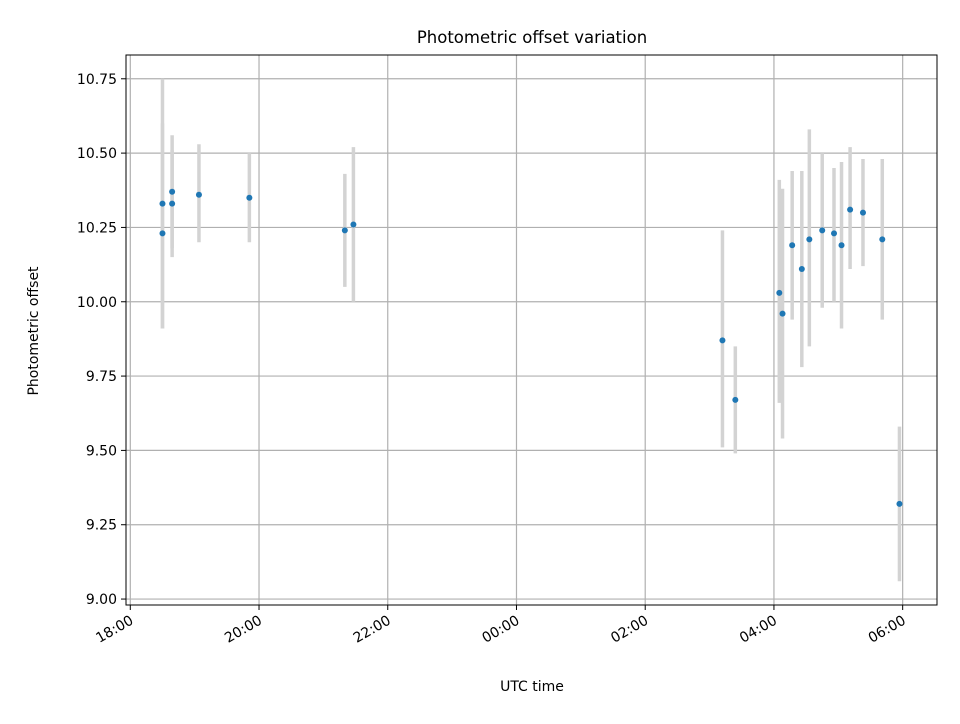 This screenshot has width=960, height=724. Describe the element at coordinates (101, 377) in the screenshot. I see `y-tick-label: 9.75` at that location.